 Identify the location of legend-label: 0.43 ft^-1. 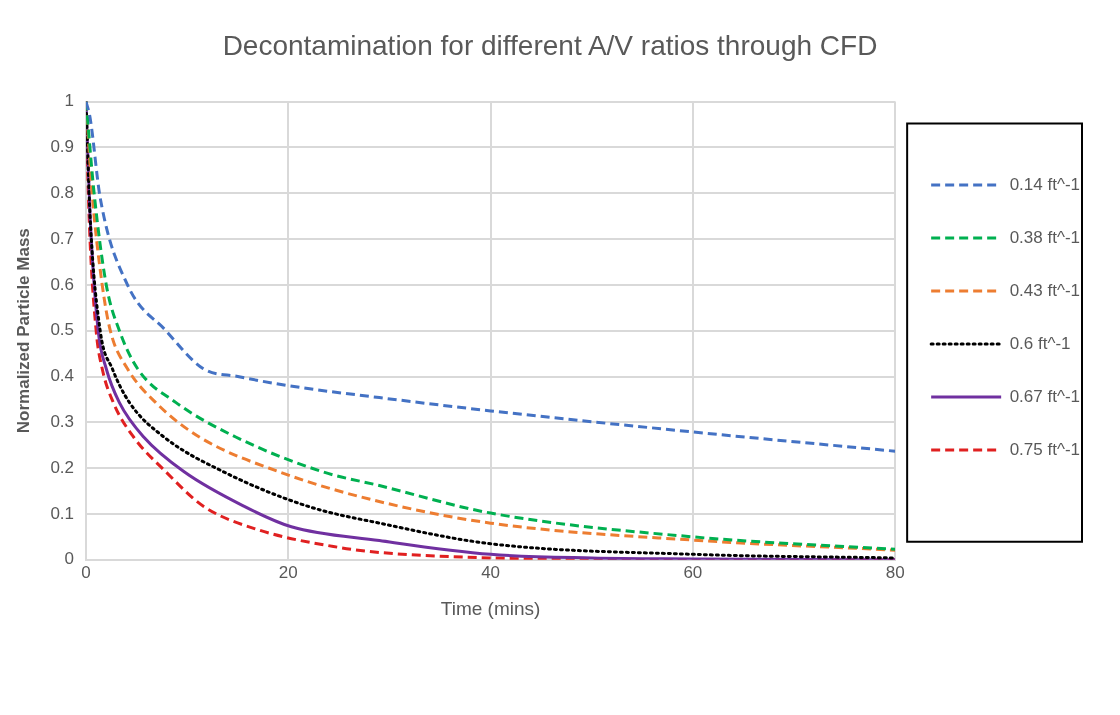
(1045, 290).